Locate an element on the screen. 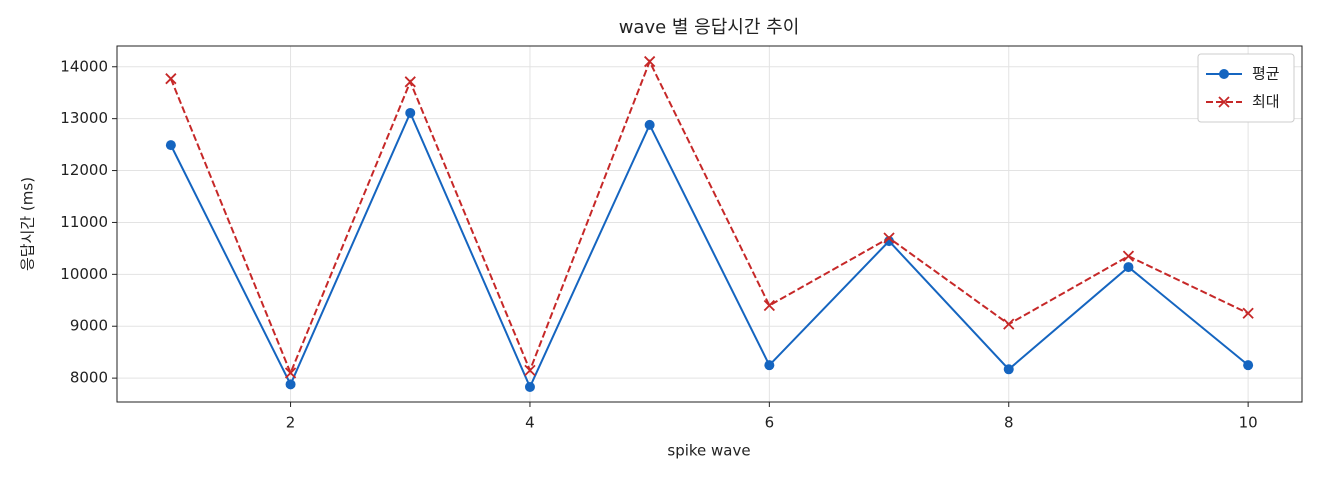  y-tick-label: 10000 is located at coordinates (84, 274).